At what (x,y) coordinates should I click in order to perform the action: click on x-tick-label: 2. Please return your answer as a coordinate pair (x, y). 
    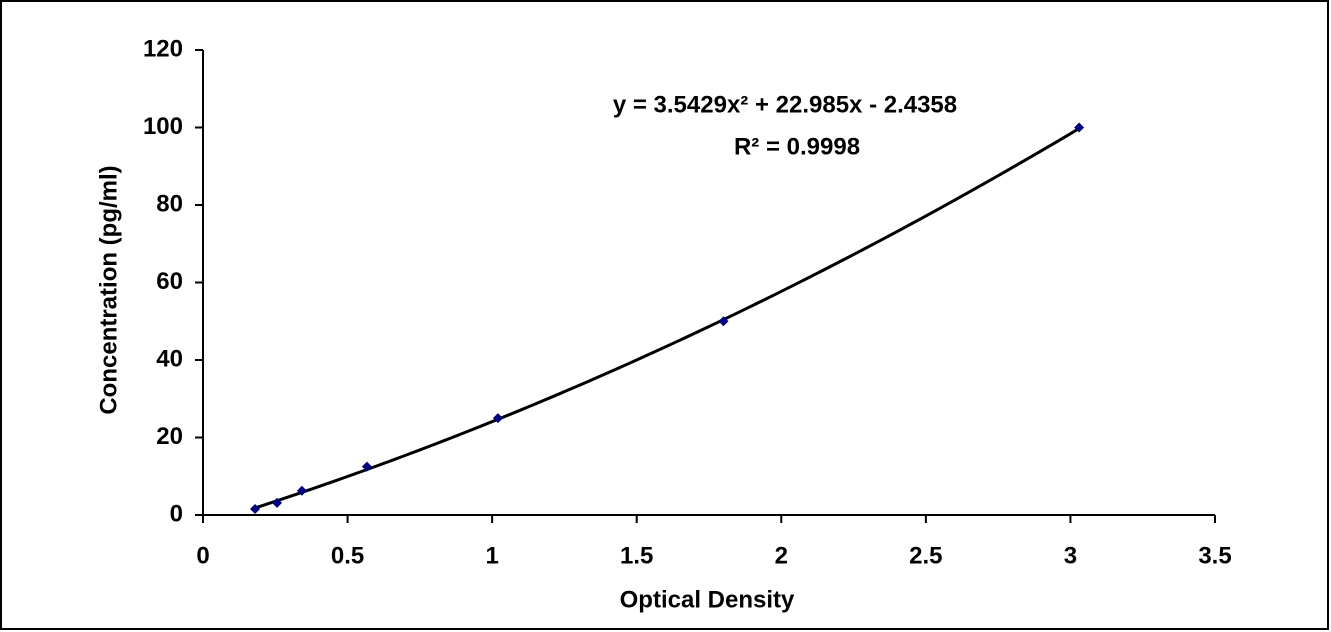
    Looking at the image, I should click on (781, 555).